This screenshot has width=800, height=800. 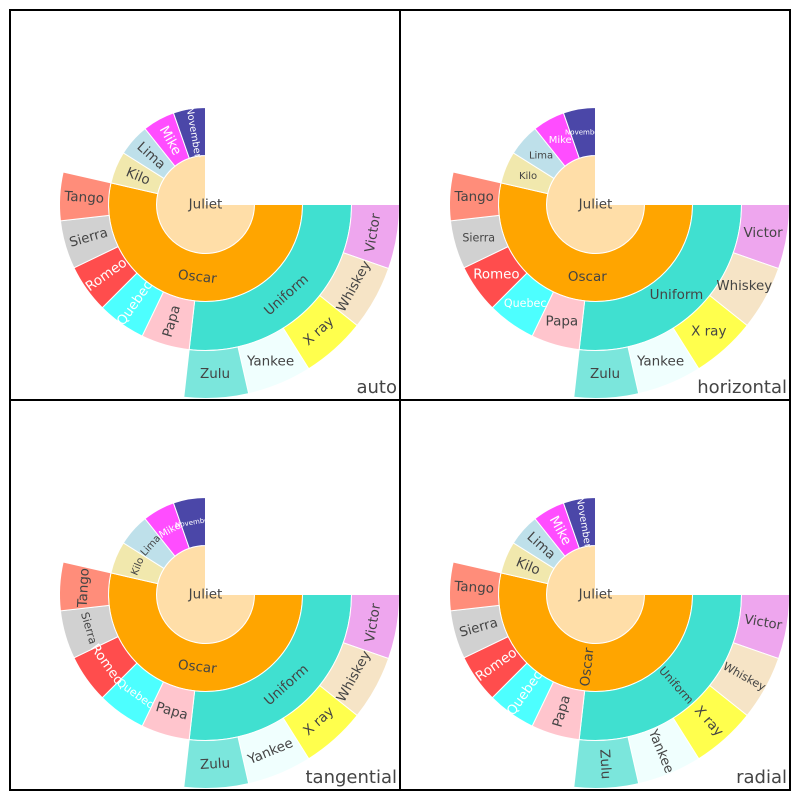 What do you see at coordinates (742, 387) in the screenshot?
I see `panel-title-horizontal: horizontal` at bounding box center [742, 387].